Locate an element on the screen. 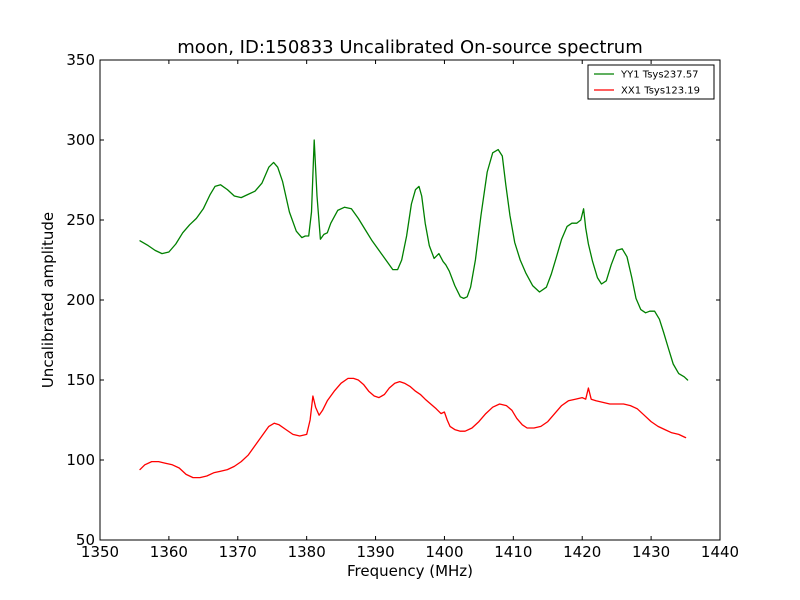 The width and height of the screenshot is (800, 600). y-tick-label: 50 is located at coordinates (85, 540).